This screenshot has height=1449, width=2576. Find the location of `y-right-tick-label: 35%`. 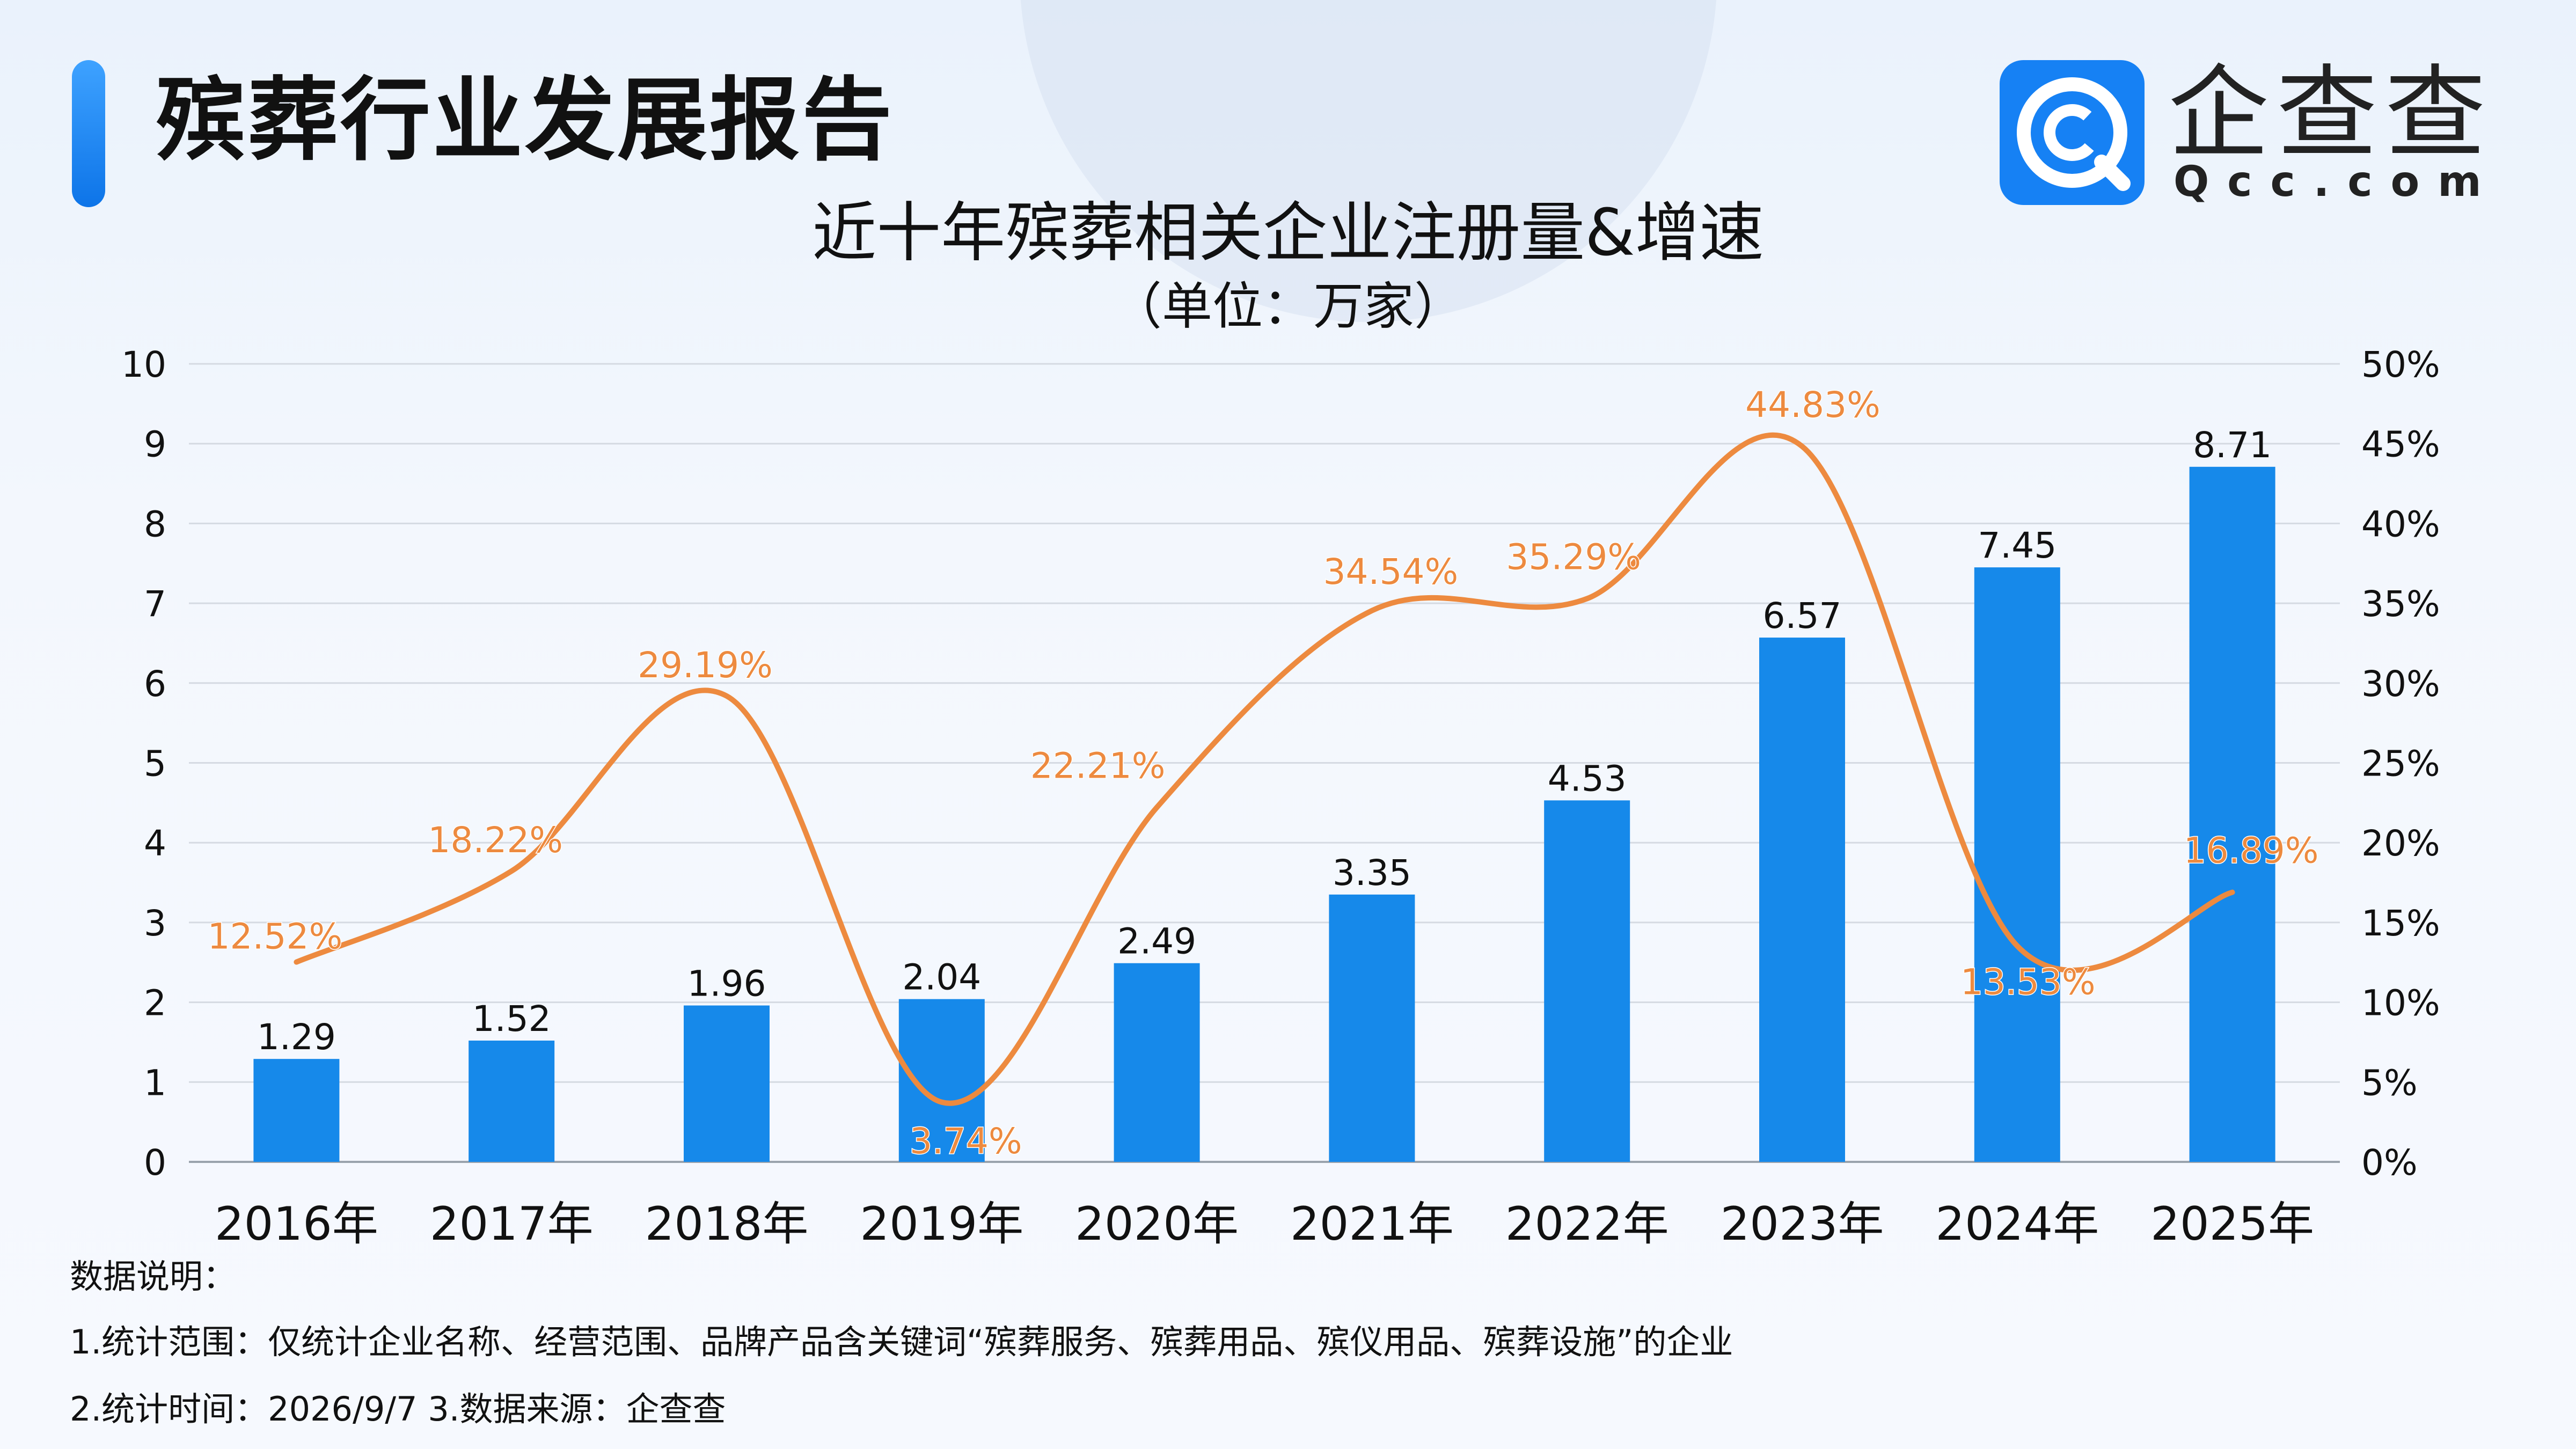

y-right-tick-label: 35% is located at coordinates (2400, 604).